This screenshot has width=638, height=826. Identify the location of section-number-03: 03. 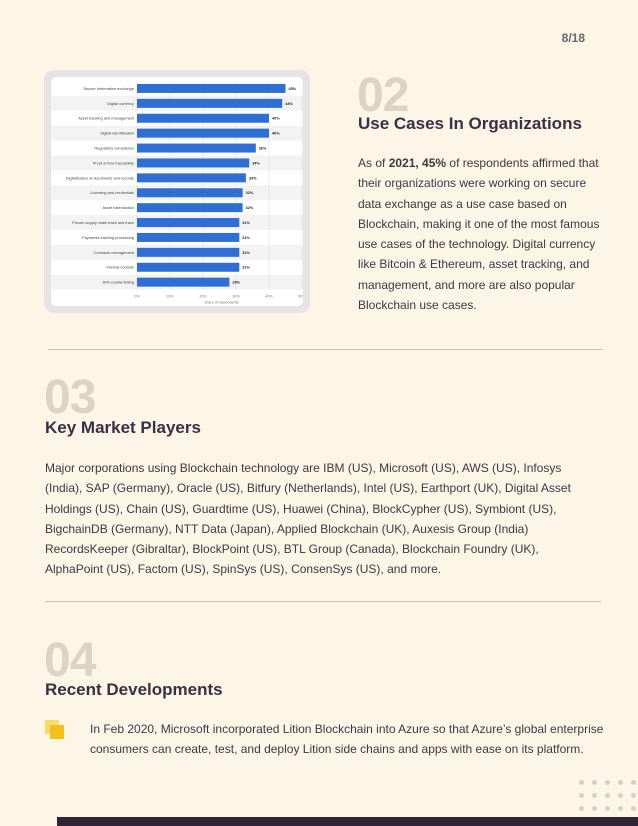
(70, 397).